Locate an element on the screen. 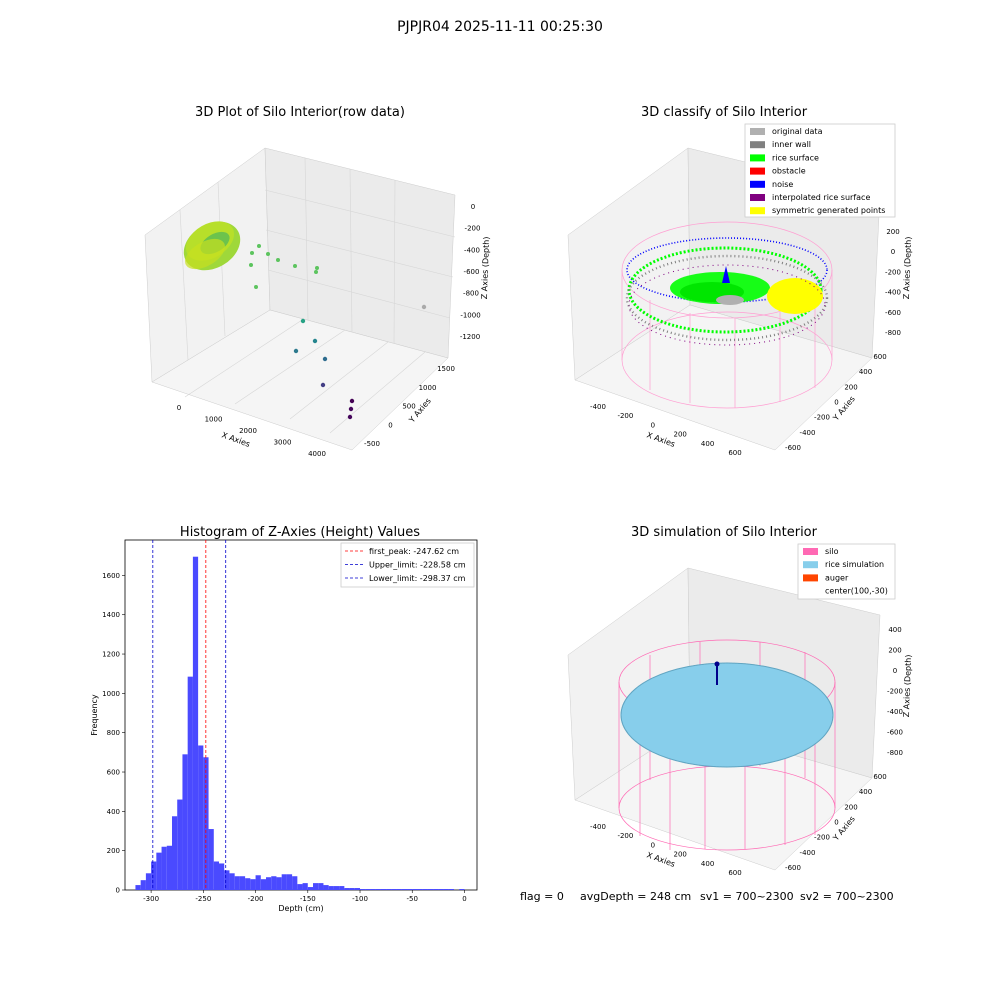  panel2-floor is located at coordinates (723, 377).